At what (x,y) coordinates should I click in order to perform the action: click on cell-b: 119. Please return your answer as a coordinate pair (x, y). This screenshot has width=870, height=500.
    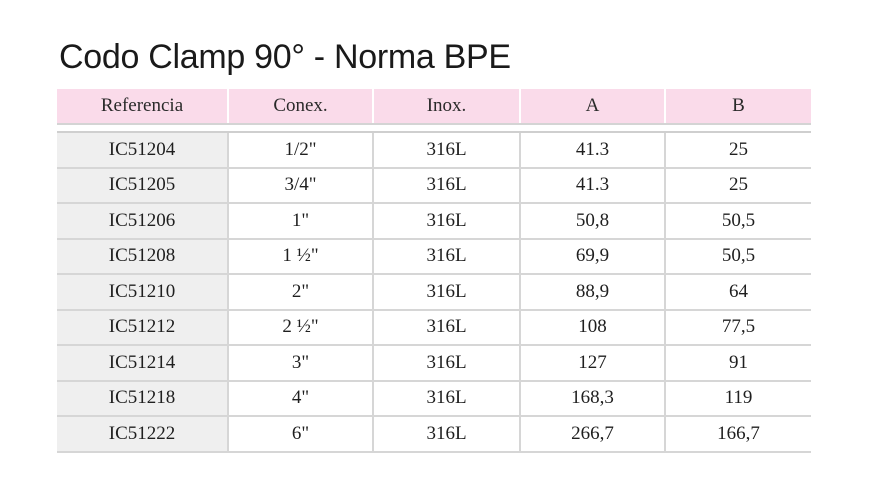
    Looking at the image, I should click on (738, 398).